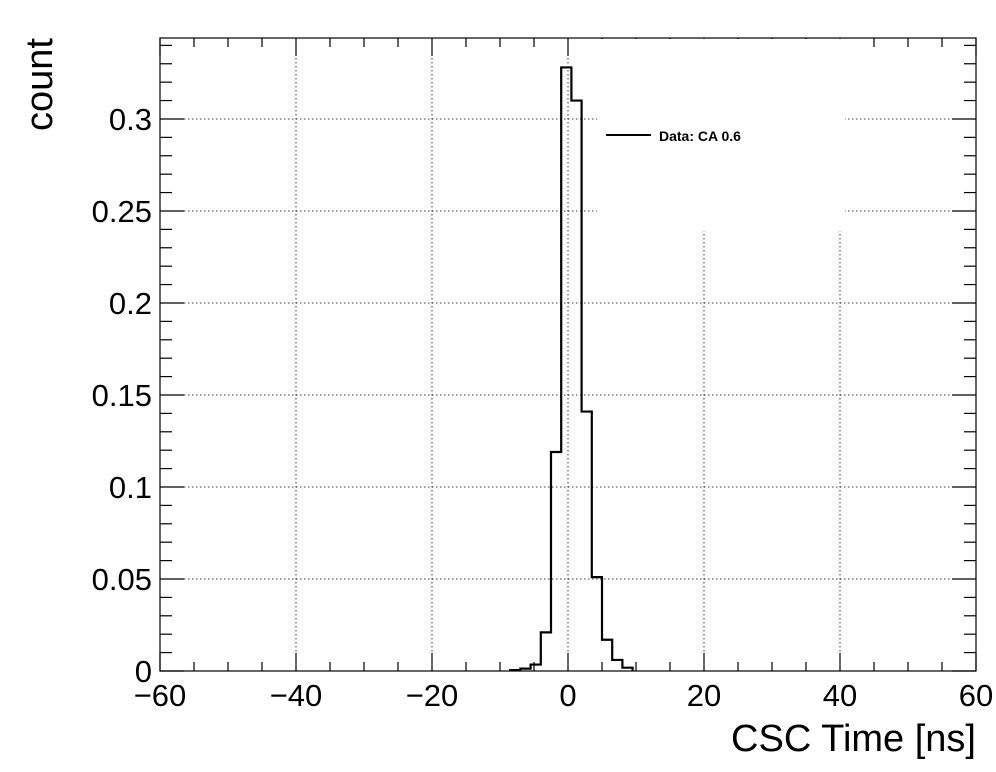 Image resolution: width=996 pixels, height=772 pixels. Describe the element at coordinates (432, 695) in the screenshot. I see `x-tick-label: −20` at that location.